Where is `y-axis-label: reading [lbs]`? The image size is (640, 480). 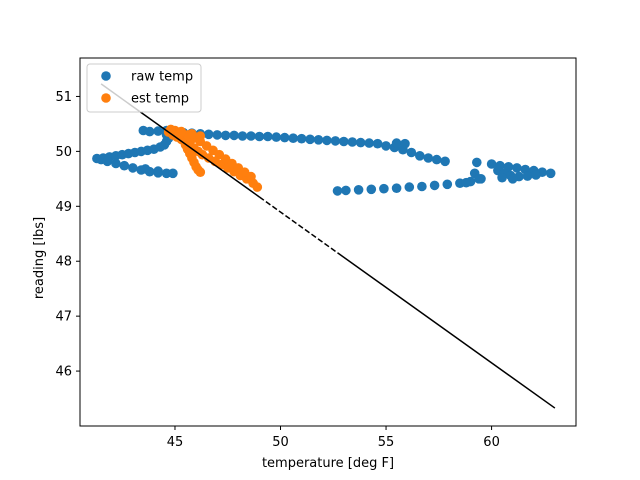 y-axis-label: reading [lbs] is located at coordinates (39, 258).